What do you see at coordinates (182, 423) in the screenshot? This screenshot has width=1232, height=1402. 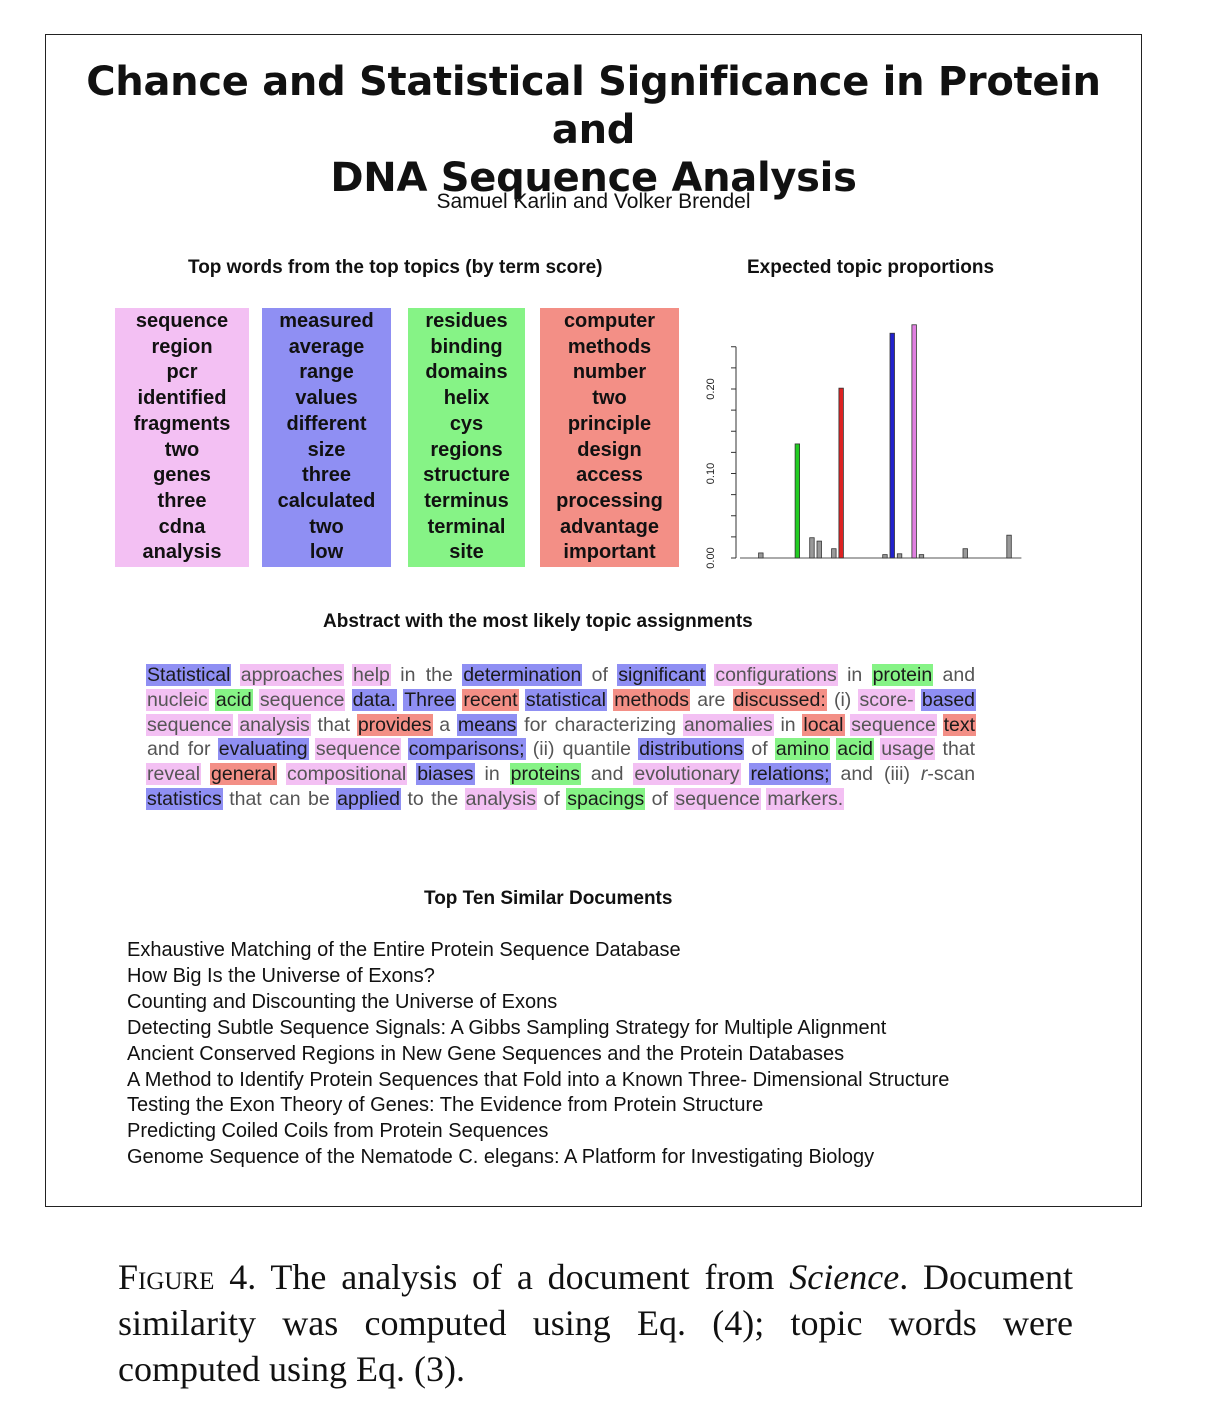 I see `topic-word: fragments` at bounding box center [182, 423].